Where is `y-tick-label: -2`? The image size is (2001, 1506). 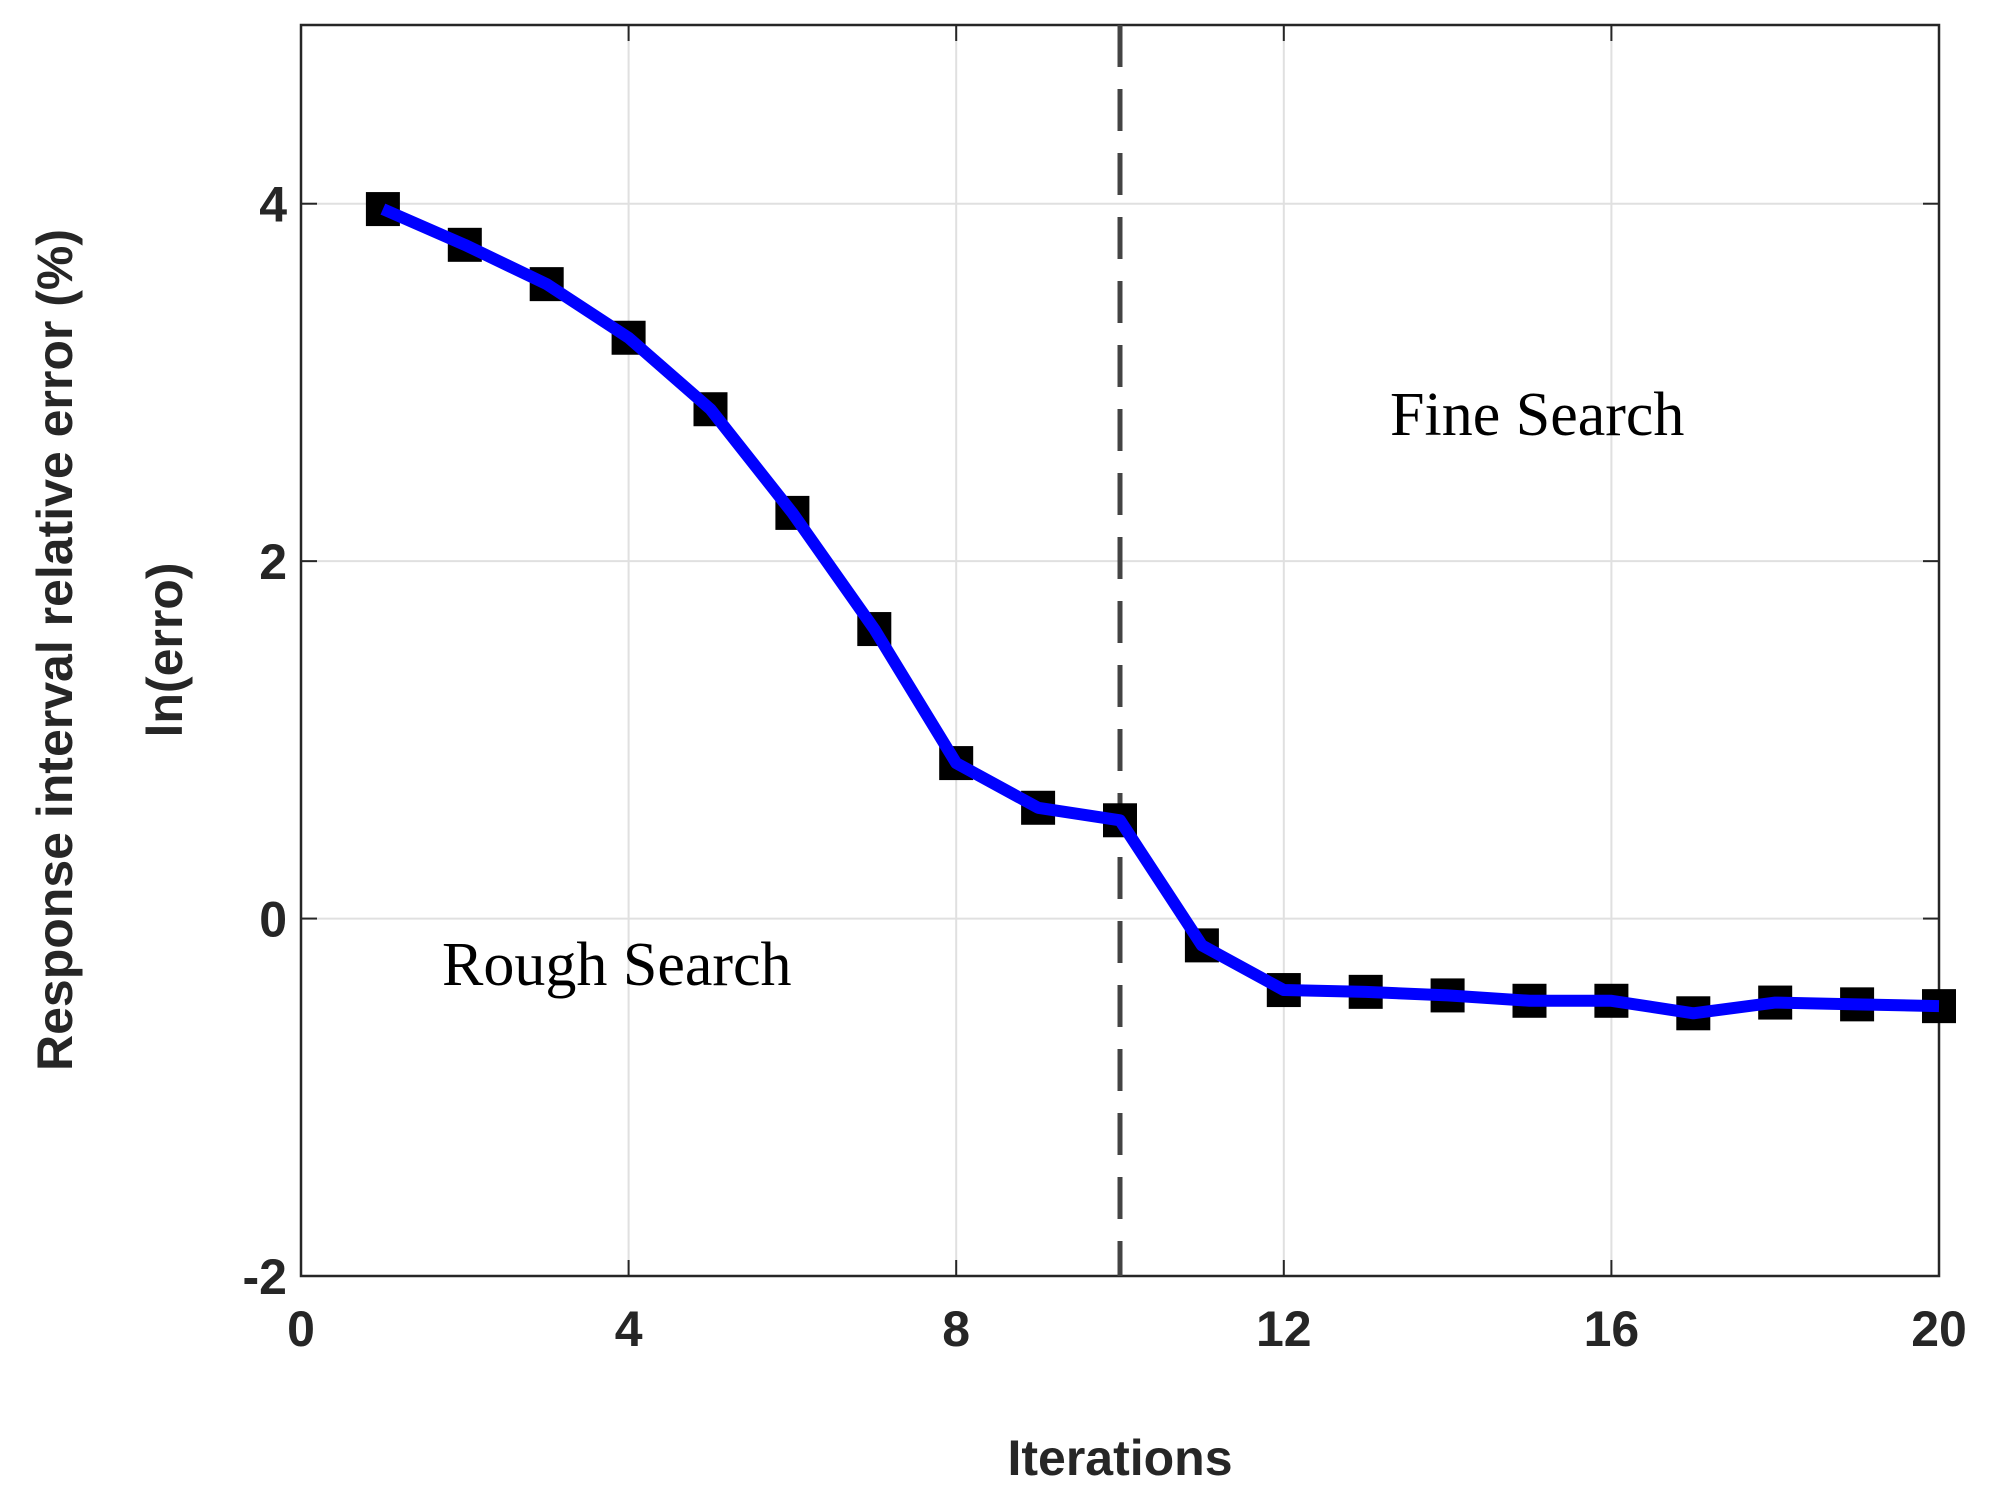
y-tick-label: -2 is located at coordinates (265, 1277).